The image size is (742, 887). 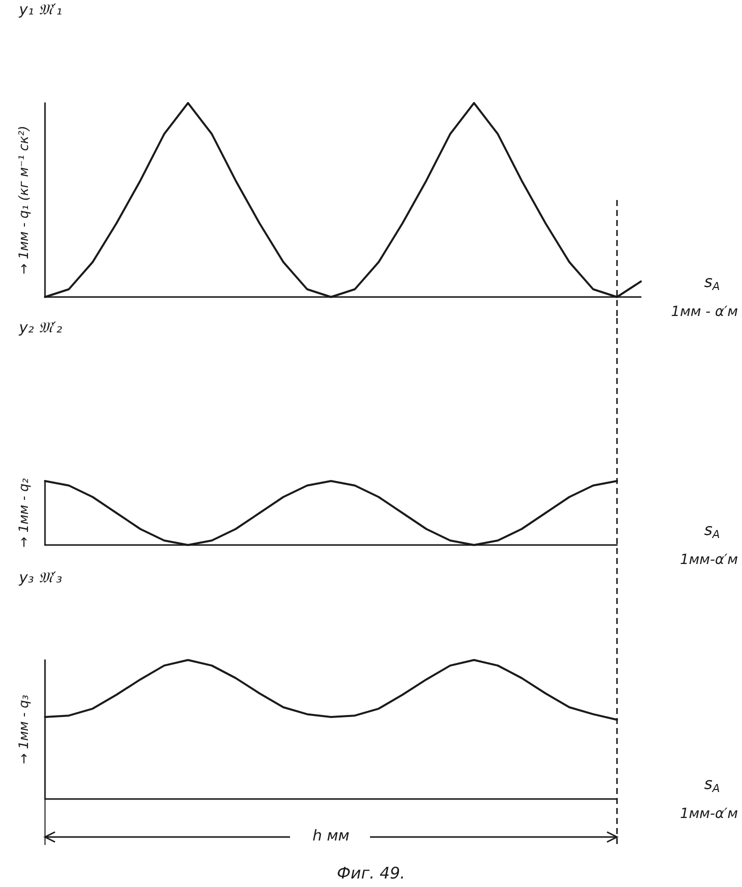 I want to click on text: y₃ 𝔐′₃, so click(x=40, y=577).